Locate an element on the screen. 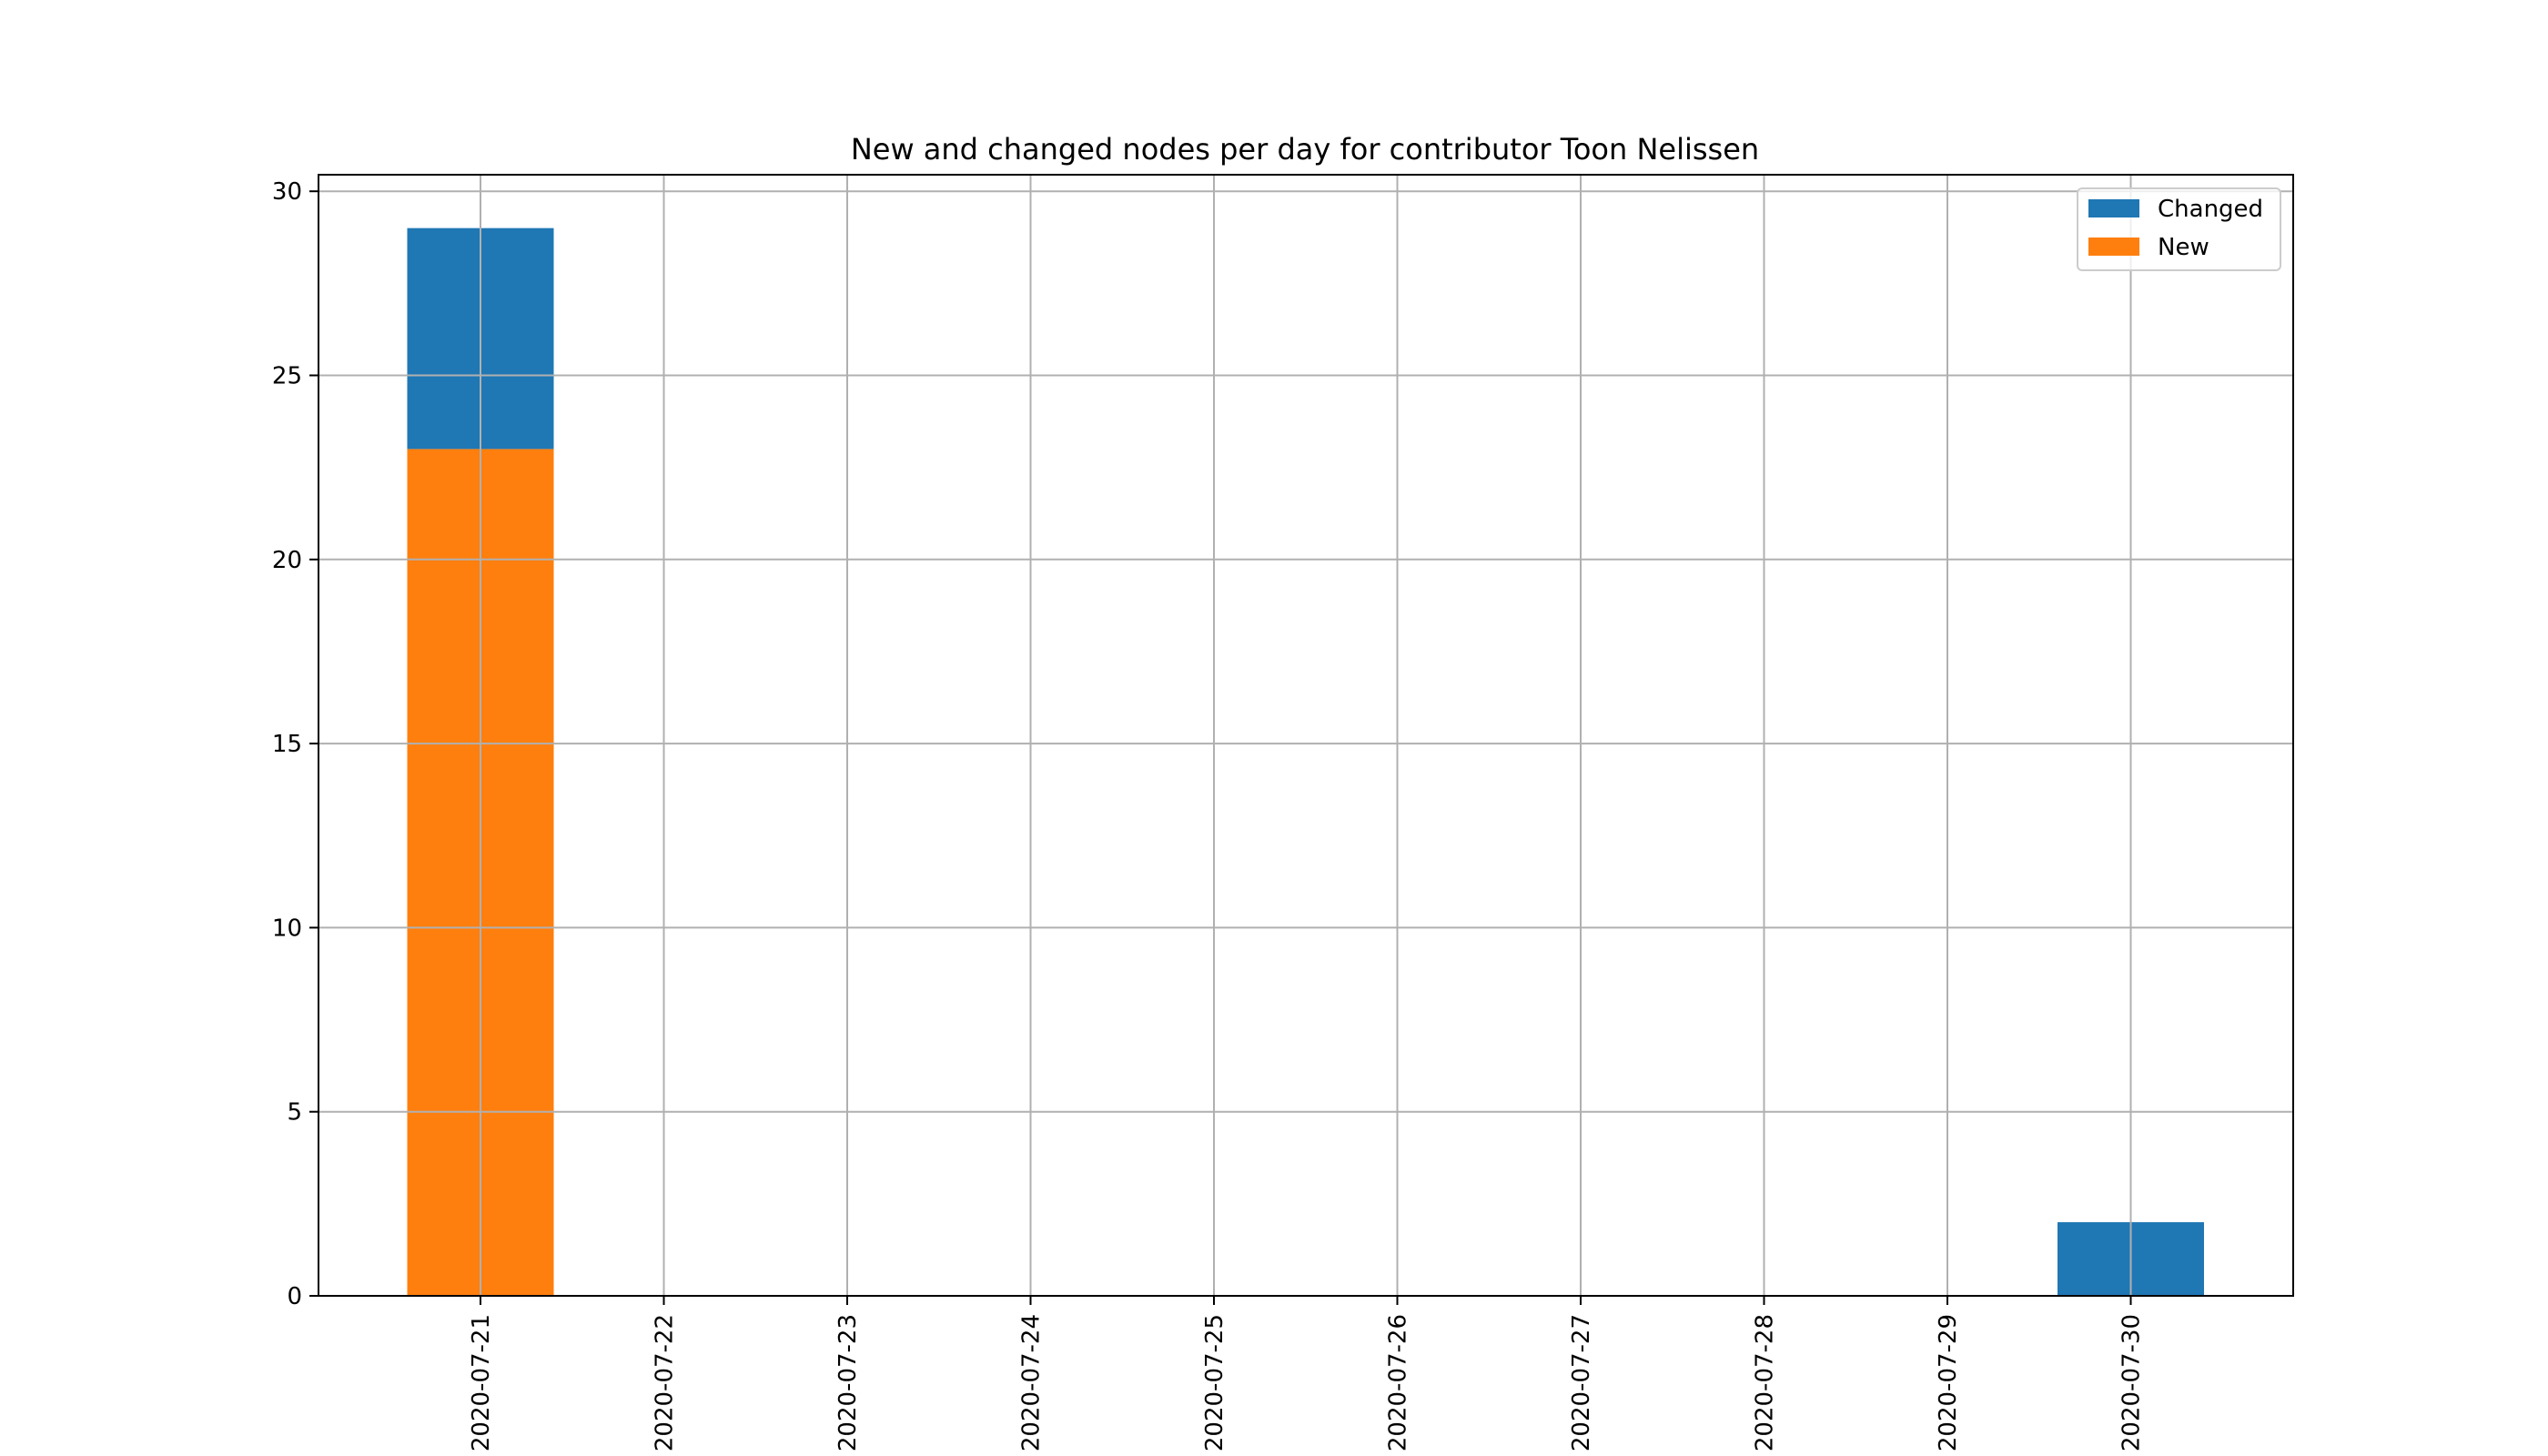 The image size is (2548, 1456). x-tick-label: 2020-07-23 is located at coordinates (848, 1382).